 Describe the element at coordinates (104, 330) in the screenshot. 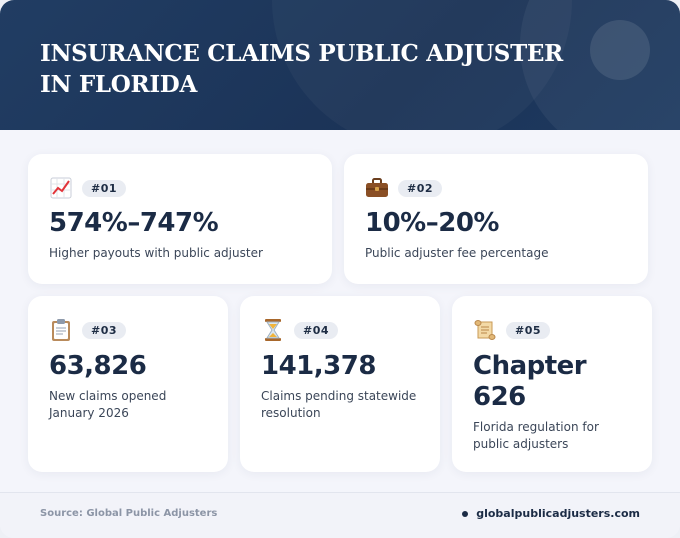

I see `card-number-badge: #03` at that location.